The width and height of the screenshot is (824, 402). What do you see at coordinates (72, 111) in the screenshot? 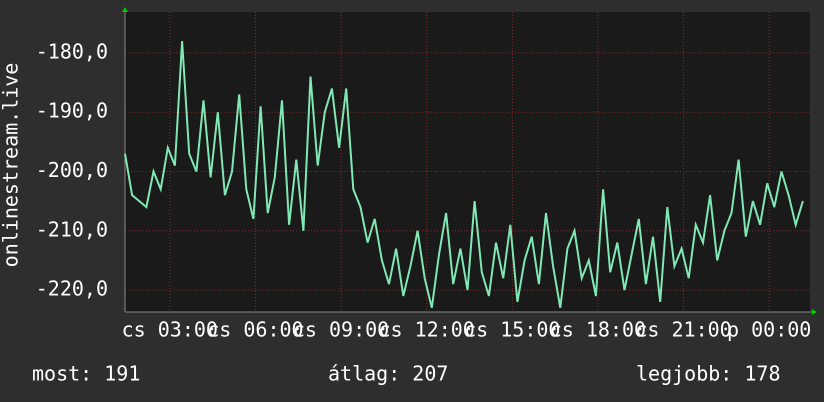
I see `y-tick-label: -190,0` at bounding box center [72, 111].